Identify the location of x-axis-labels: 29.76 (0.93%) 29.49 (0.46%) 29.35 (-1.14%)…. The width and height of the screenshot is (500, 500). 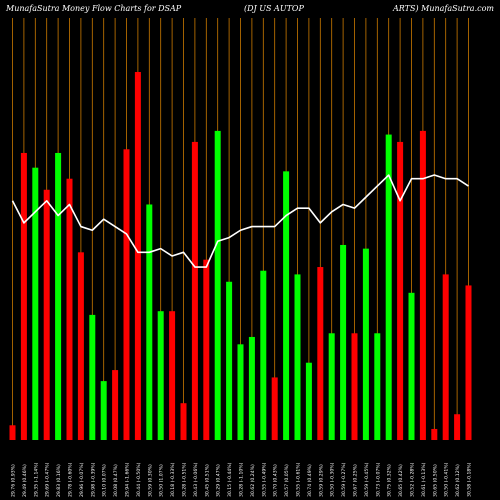
(242, 479).